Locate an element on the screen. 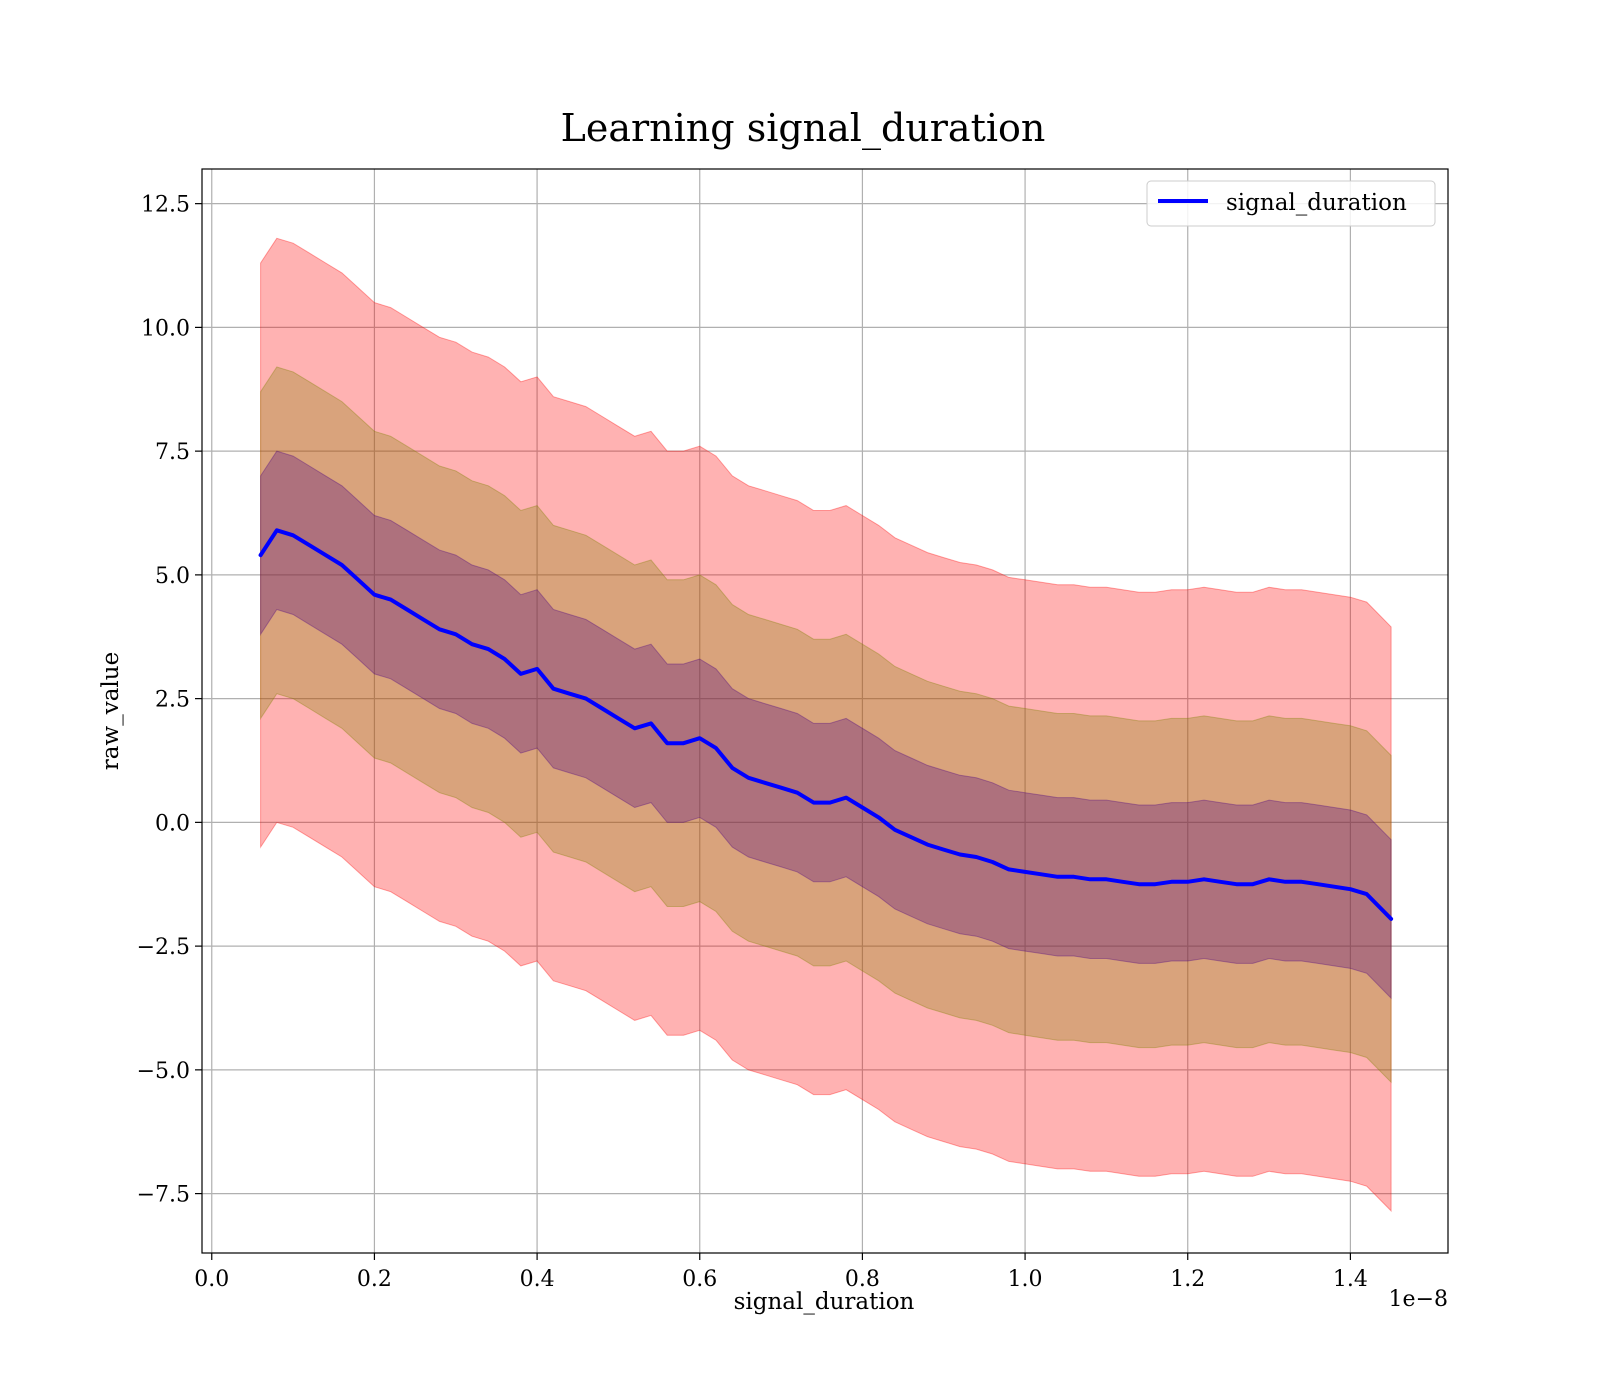 The height and width of the screenshot is (1400, 1600). x-tick-label: 0.4 is located at coordinates (537, 1279).